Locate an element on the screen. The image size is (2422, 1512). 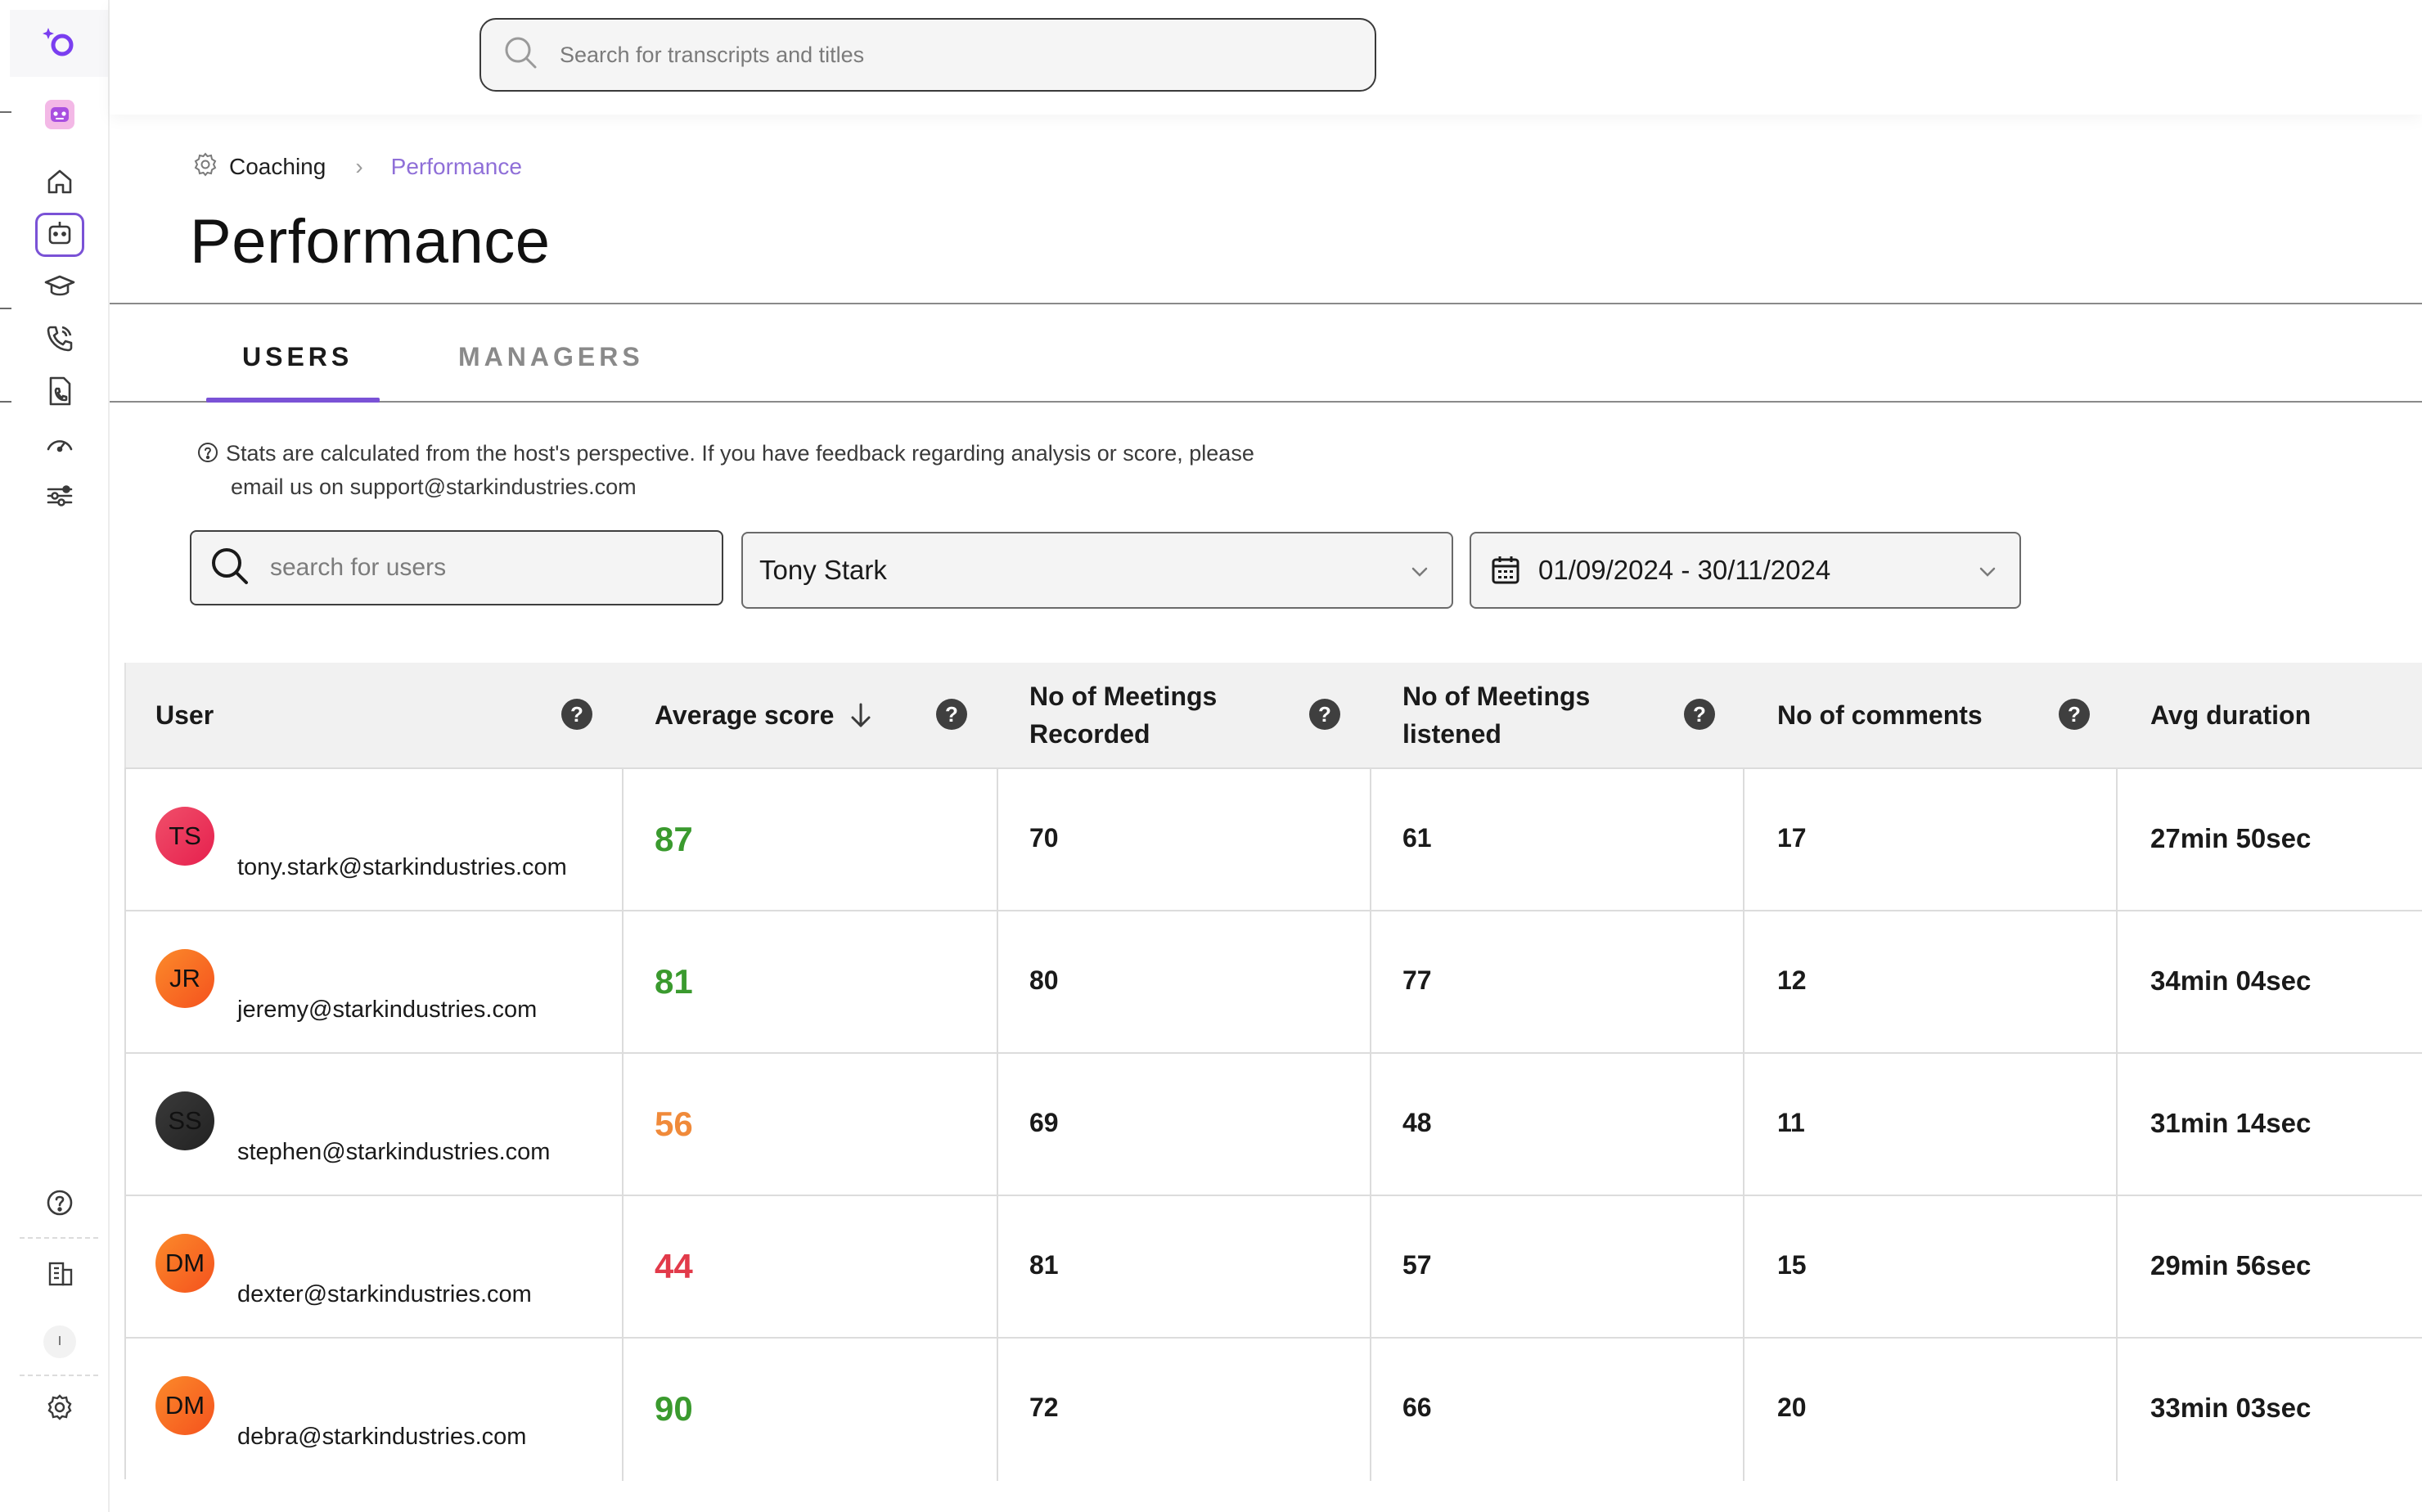
meetings-listened: 66 is located at coordinates (1417, 1408).